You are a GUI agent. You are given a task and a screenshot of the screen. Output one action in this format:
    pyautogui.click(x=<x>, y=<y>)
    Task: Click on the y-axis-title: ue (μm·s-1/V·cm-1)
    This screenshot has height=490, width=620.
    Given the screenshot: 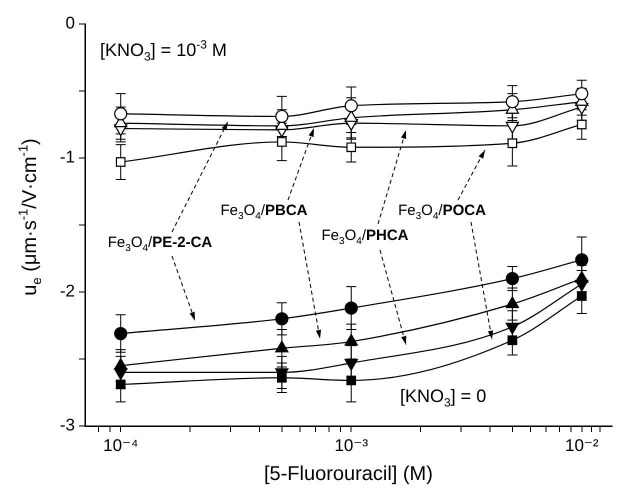 What is the action you would take?
    pyautogui.click(x=30, y=217)
    